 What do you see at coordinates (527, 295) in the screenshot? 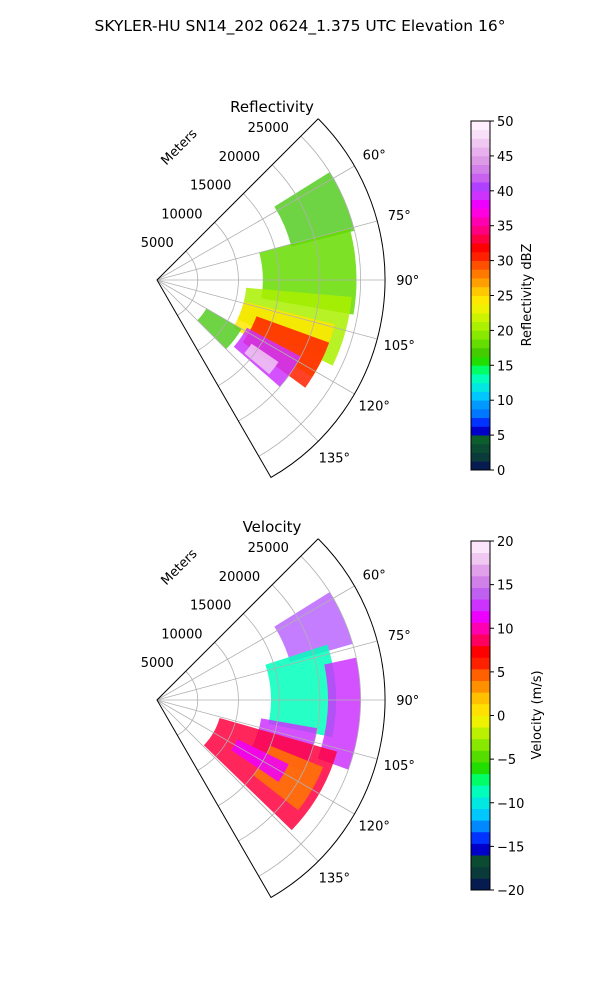
I see `reflectivity-colorbar-label: Reflectivity dBZ` at bounding box center [527, 295].